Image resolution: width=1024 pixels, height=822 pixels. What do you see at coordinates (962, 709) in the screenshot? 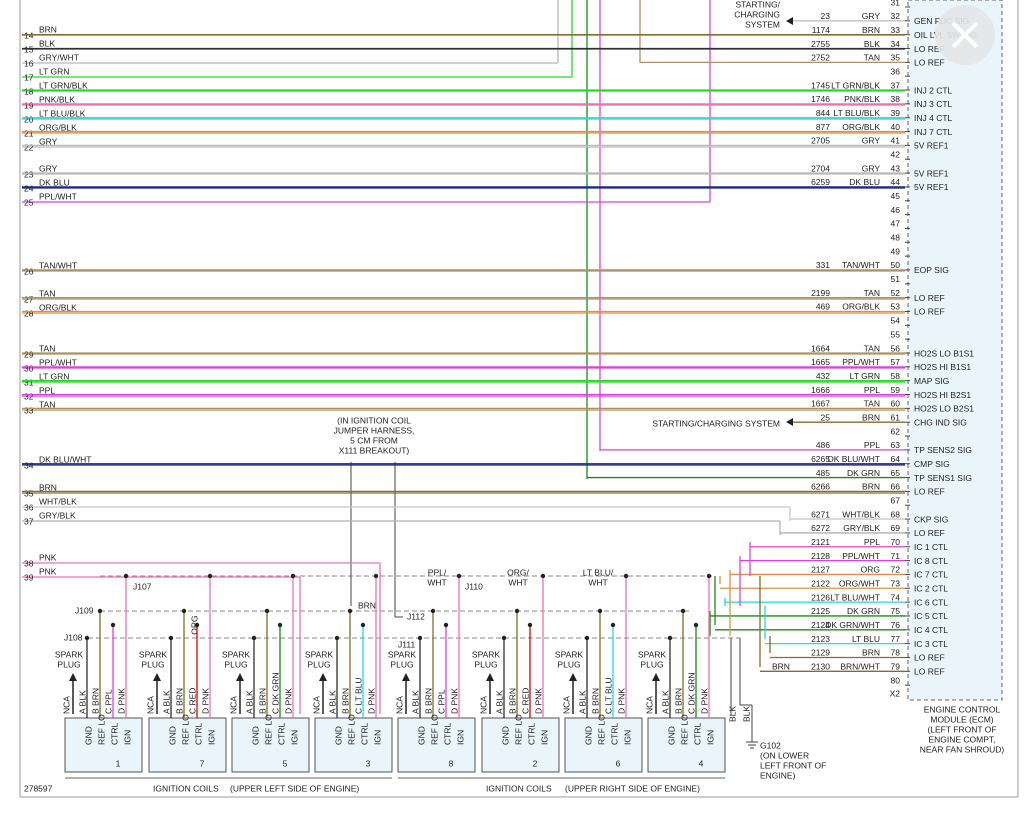
I see `ecm-label: ENGINE CONTROL` at bounding box center [962, 709].